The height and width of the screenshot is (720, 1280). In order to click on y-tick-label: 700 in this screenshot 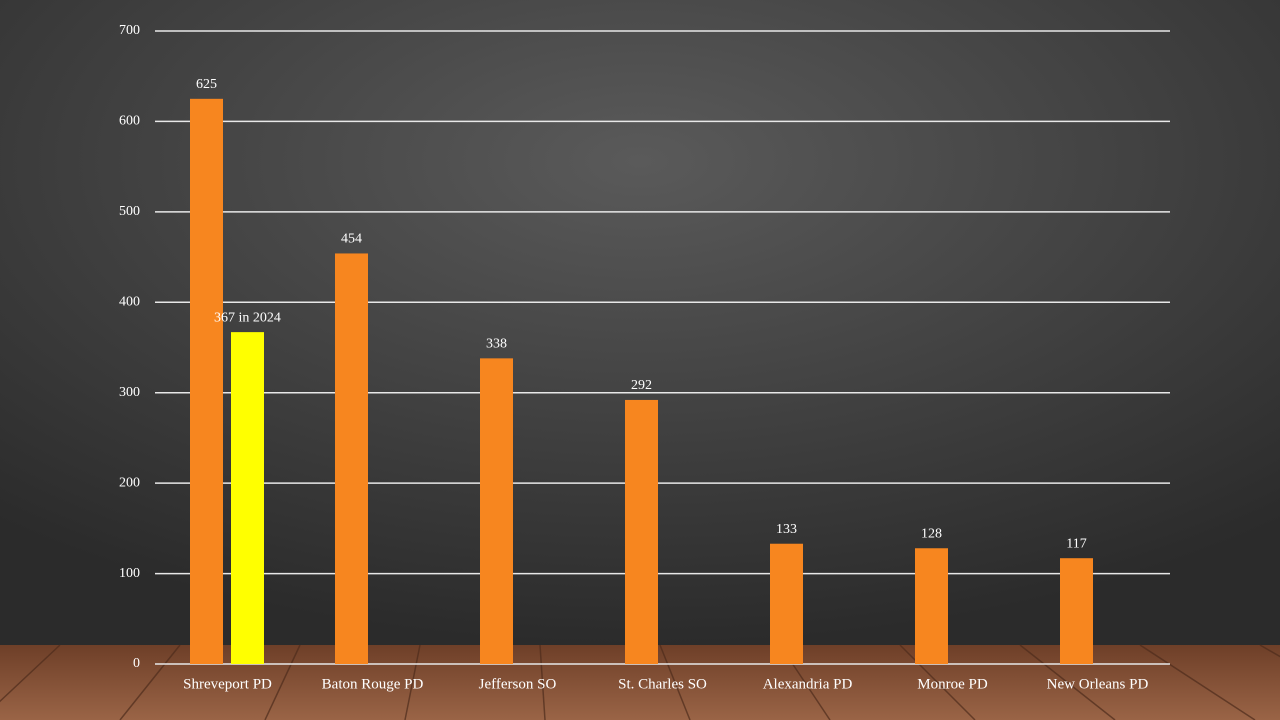, I will do `click(129, 30)`.